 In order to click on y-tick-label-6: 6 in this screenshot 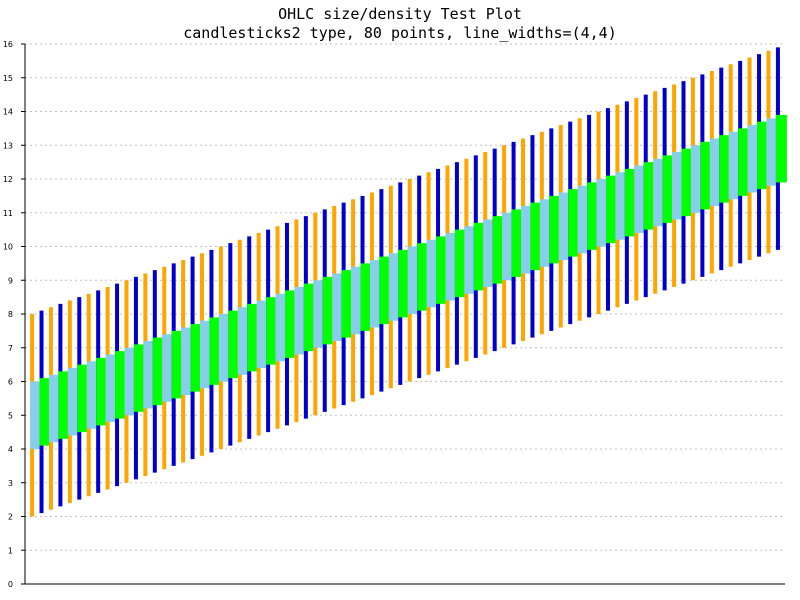, I will do `click(10, 382)`.